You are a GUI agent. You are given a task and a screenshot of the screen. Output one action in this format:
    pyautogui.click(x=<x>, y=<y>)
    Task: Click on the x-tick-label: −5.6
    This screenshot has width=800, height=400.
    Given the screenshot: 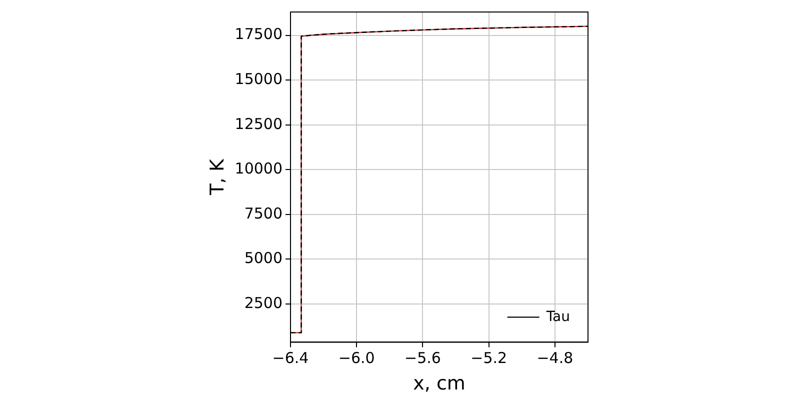 What is the action you would take?
    pyautogui.click(x=422, y=358)
    